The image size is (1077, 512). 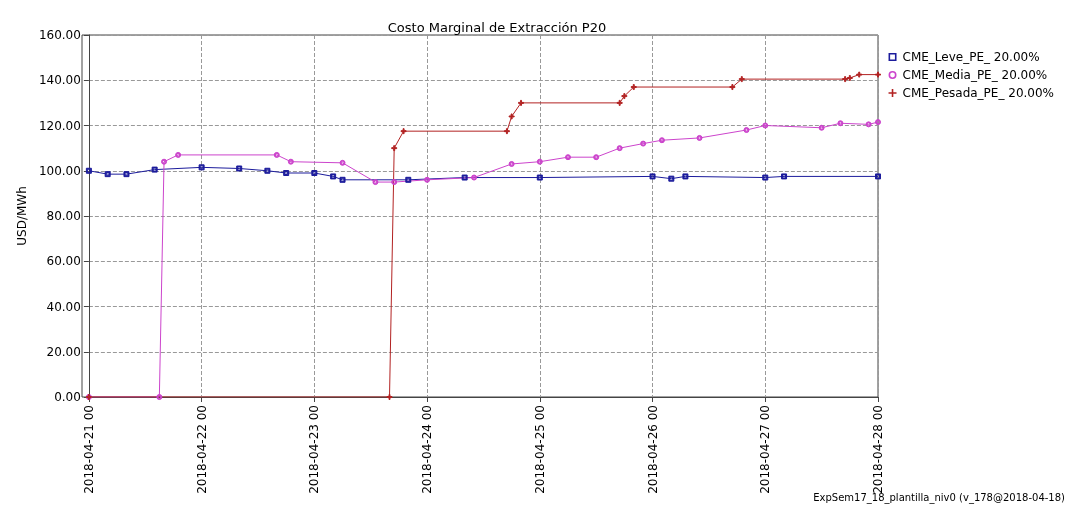 What do you see at coordinates (88, 449) in the screenshot?
I see `x-tick-label: 2018-04-21 00` at bounding box center [88, 449].